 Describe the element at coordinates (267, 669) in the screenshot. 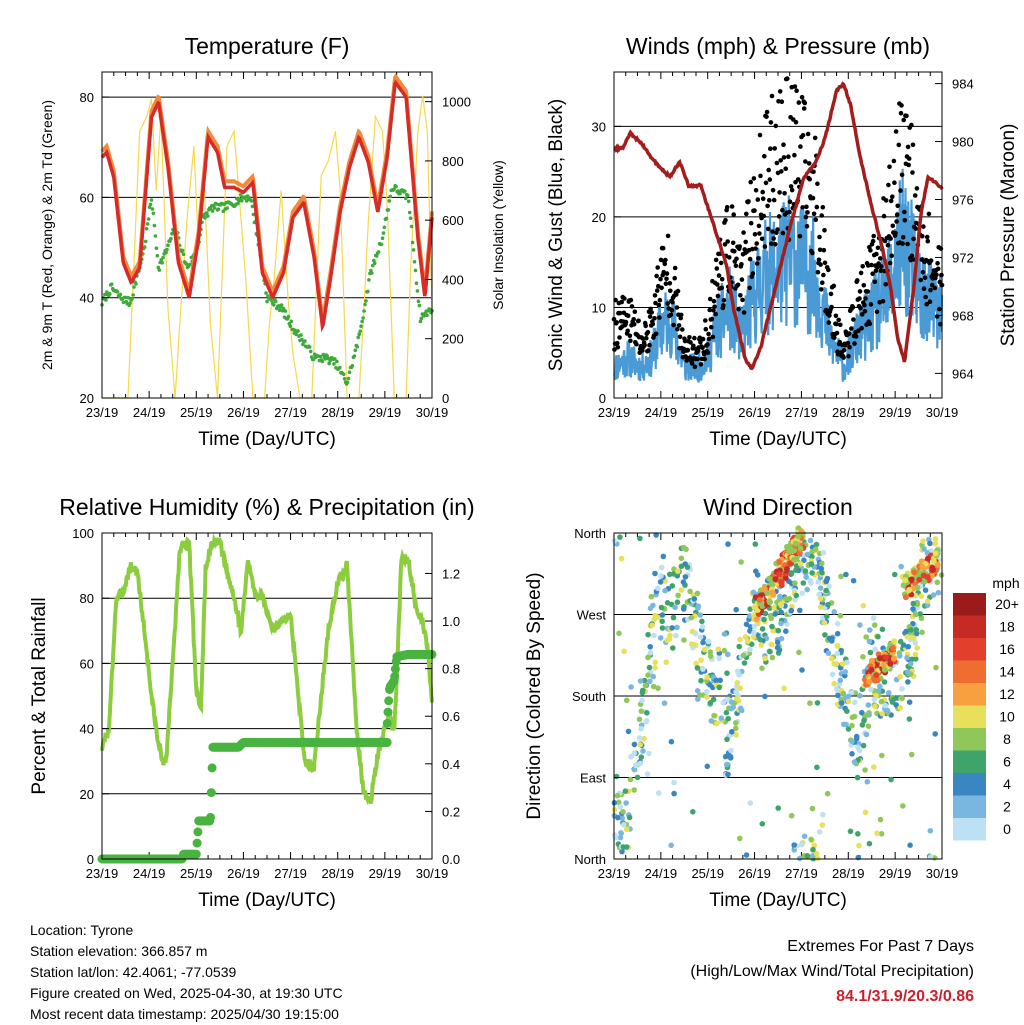

I see `relative-humidity-line` at that location.